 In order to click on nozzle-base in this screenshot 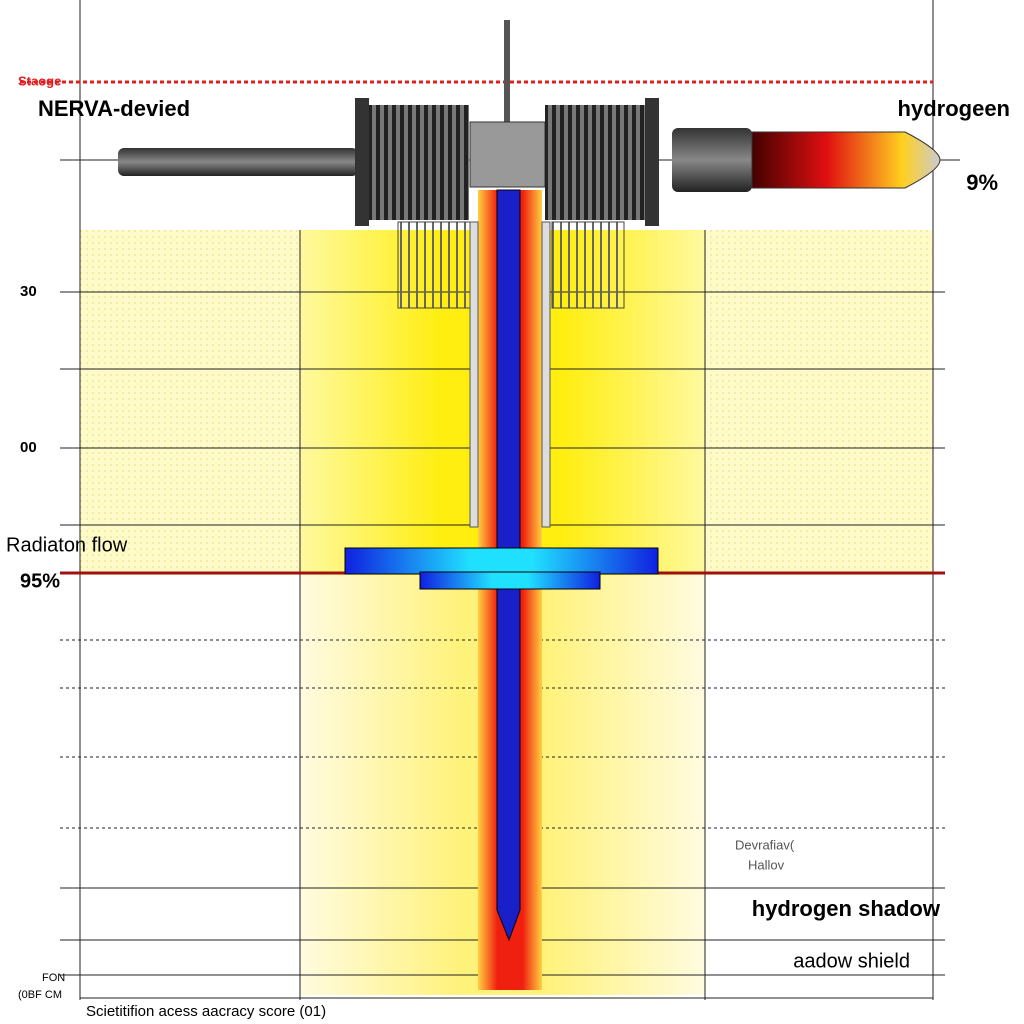, I will do `click(712, 160)`.